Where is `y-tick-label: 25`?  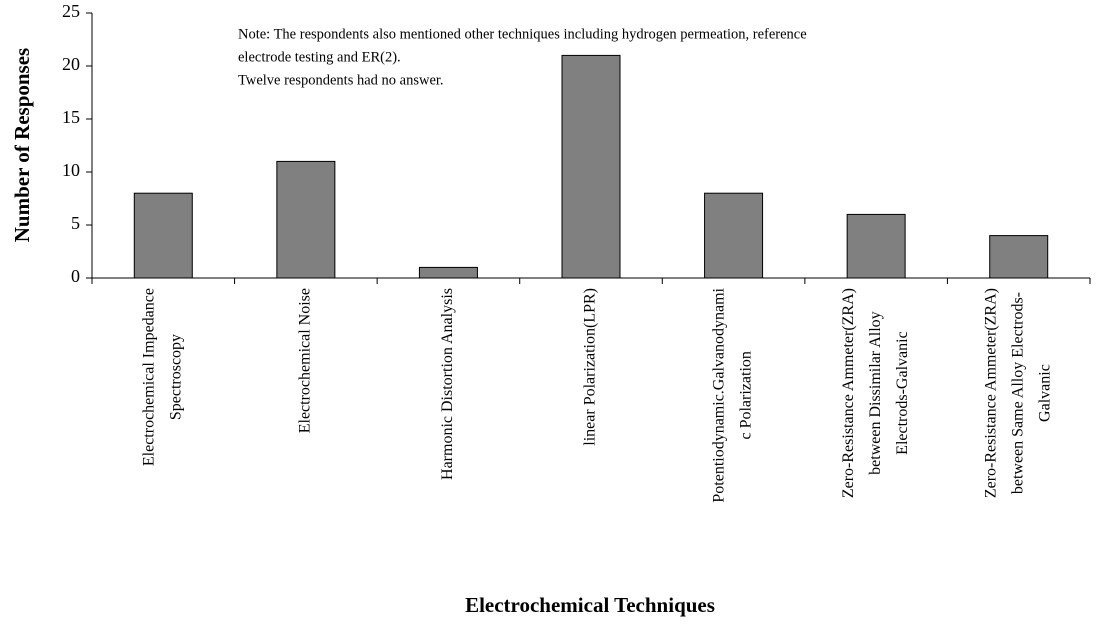 y-tick-label: 25 is located at coordinates (71, 11).